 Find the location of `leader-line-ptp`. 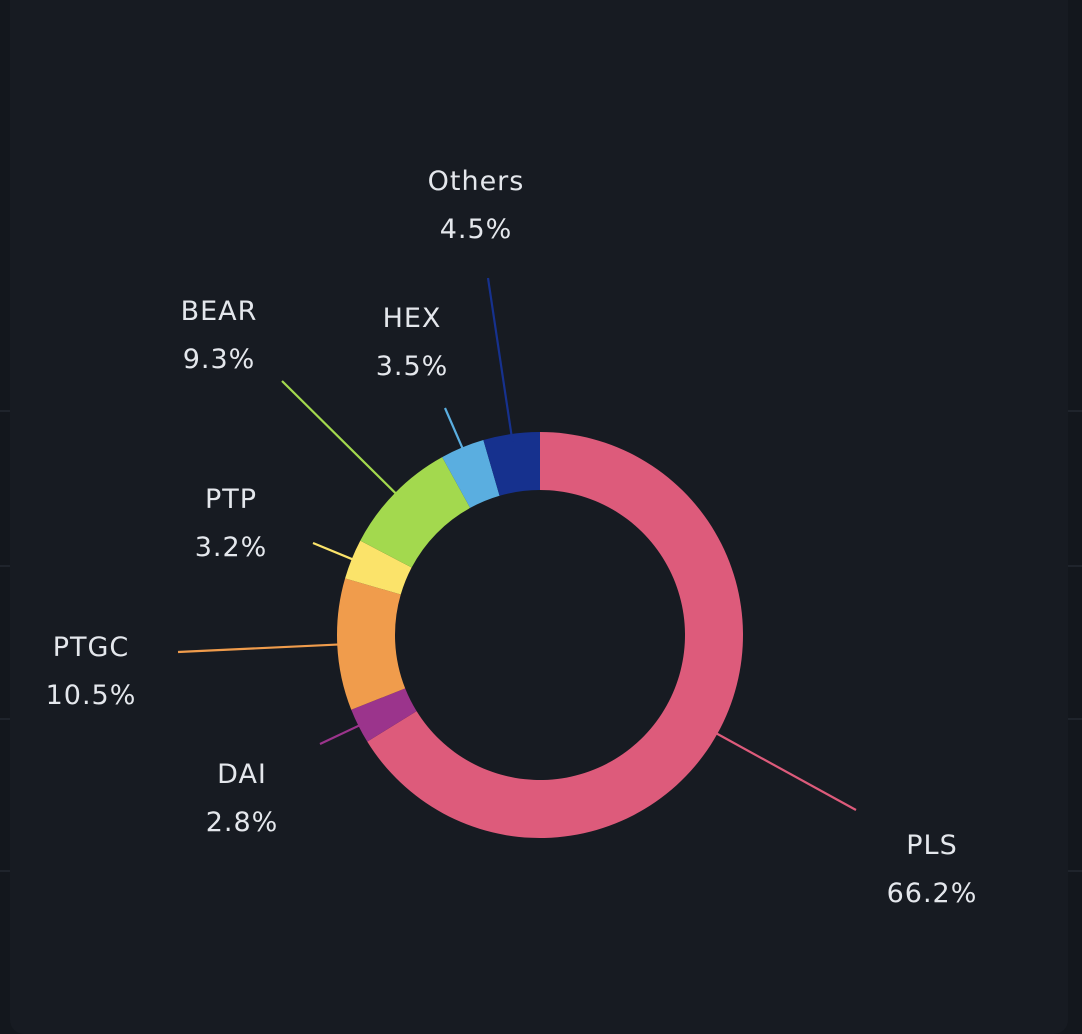

leader-line-ptp is located at coordinates (336, 552).